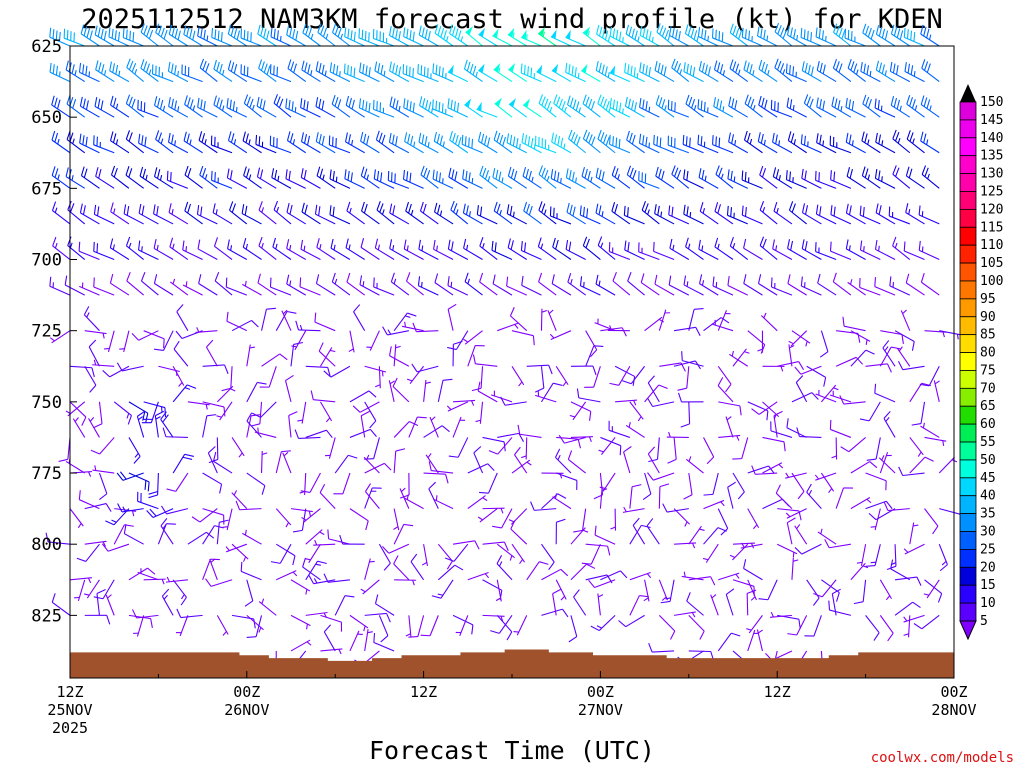 The image size is (1024, 768). Describe the element at coordinates (988, 532) in the screenshot. I see `colorbar-label: 30` at that location.